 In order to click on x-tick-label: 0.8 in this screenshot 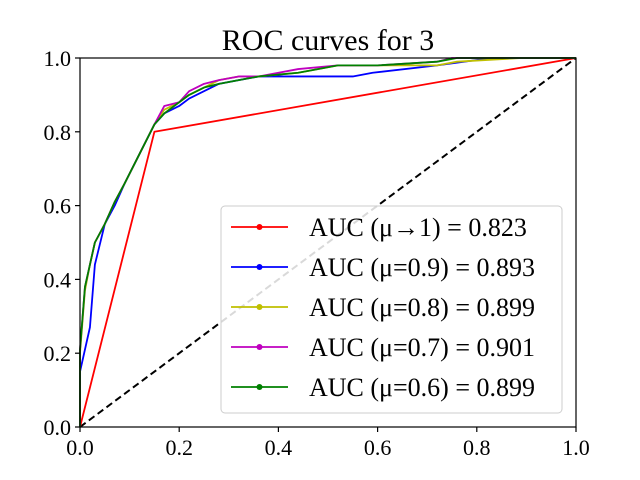, I will do `click(477, 447)`.